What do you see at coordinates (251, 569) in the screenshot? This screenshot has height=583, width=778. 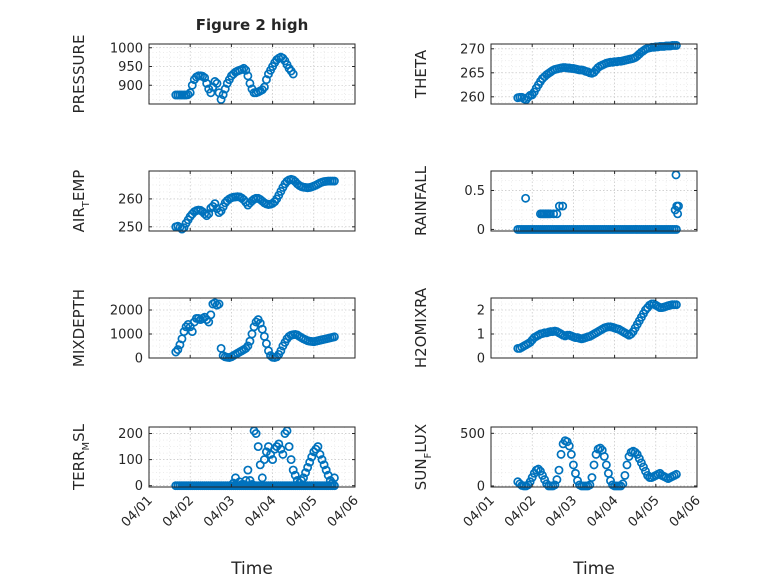 I see `x-axis-label-left: Time` at bounding box center [251, 569].